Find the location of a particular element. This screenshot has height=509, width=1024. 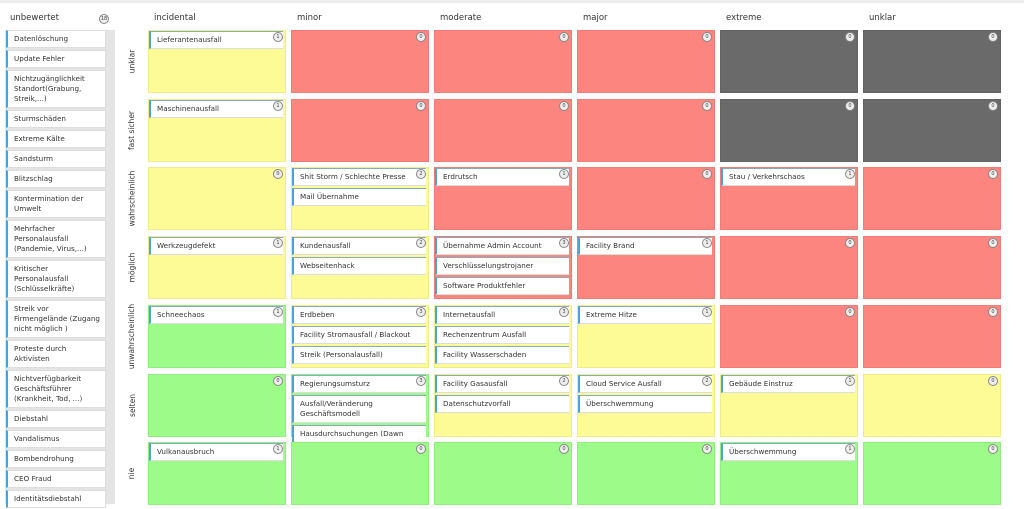

risk-card: Facility Brand is located at coordinates (645, 246).